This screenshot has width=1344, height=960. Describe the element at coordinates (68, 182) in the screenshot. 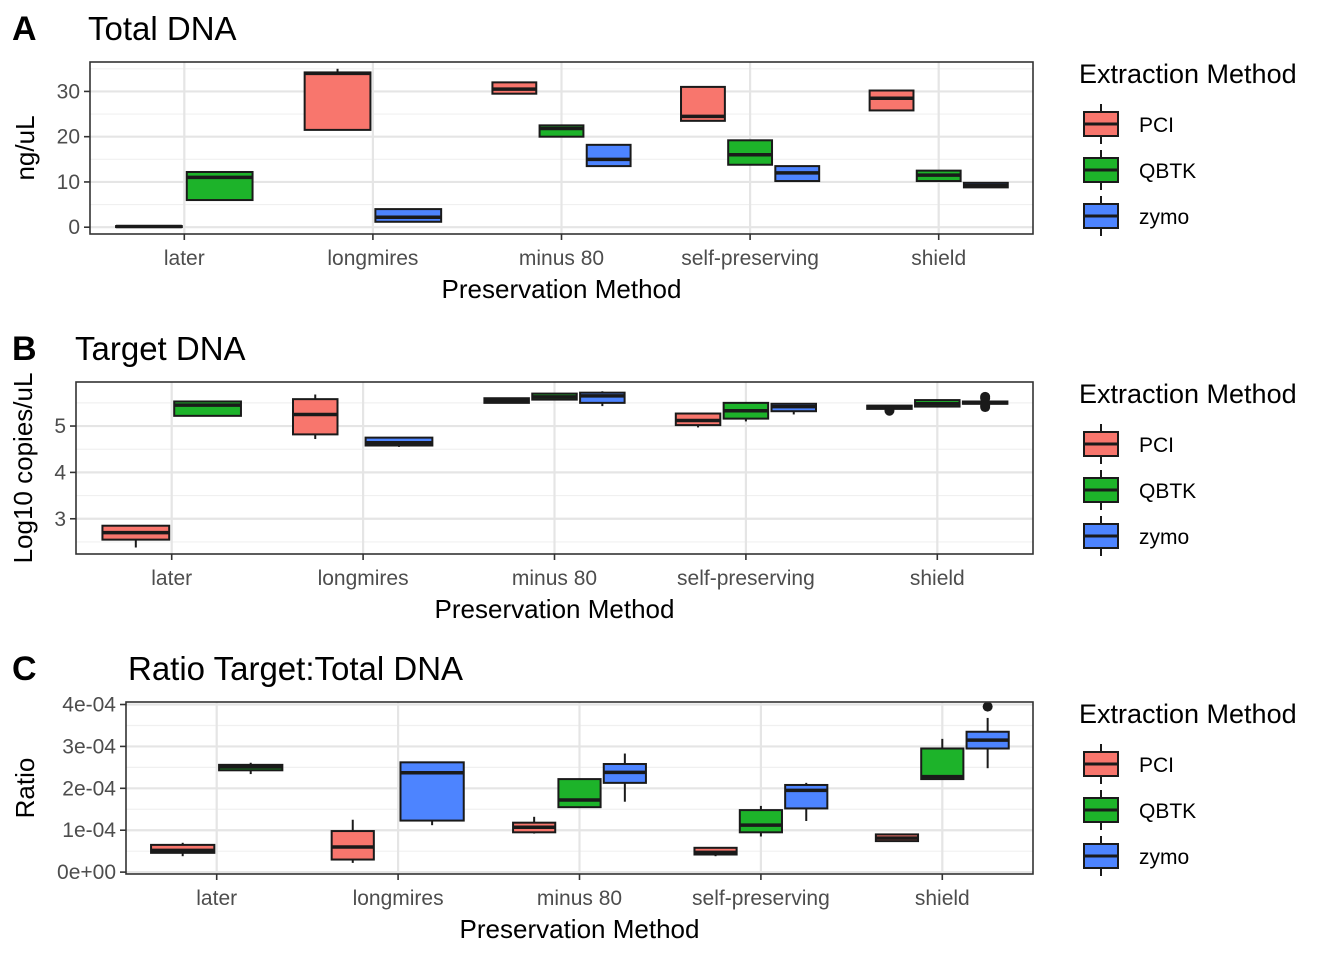

I see `y-tick-label: 10` at that location.